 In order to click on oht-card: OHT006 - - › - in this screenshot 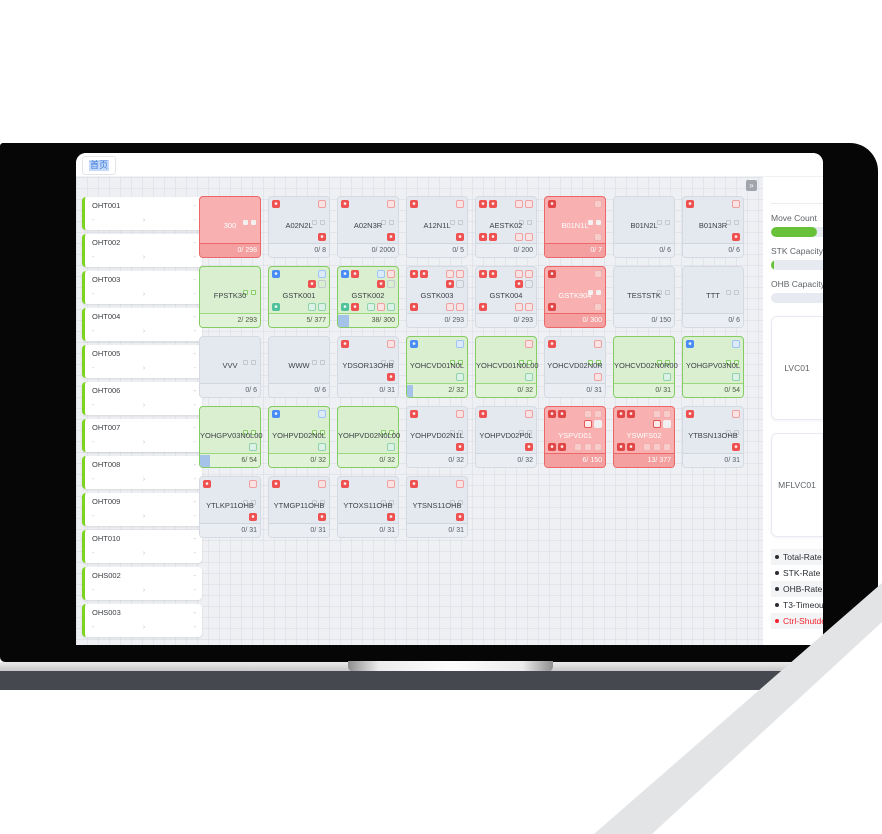, I will do `click(142, 398)`.